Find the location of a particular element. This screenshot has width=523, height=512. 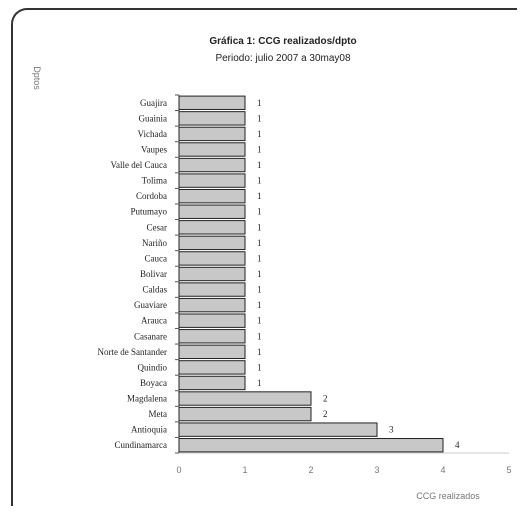

category-label: Guainia is located at coordinates (153, 118).